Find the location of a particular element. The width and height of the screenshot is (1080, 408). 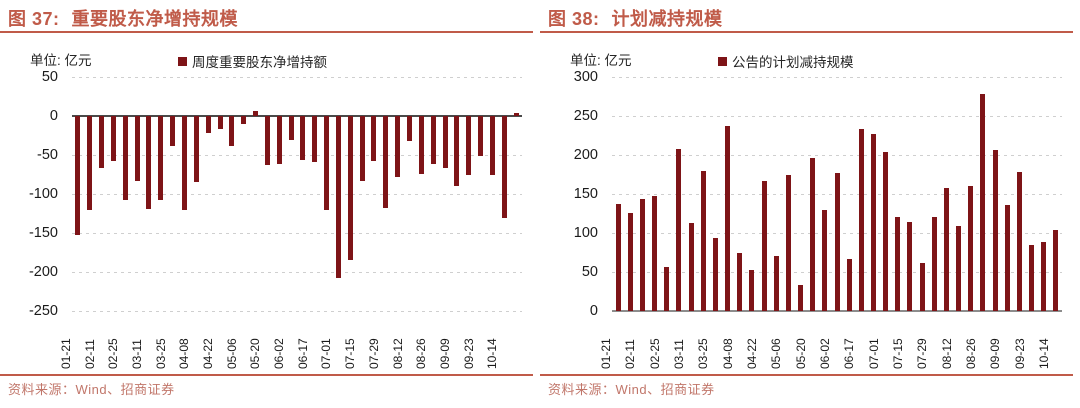

x-axis-tick-label: 08-26 is located at coordinates (970, 353).